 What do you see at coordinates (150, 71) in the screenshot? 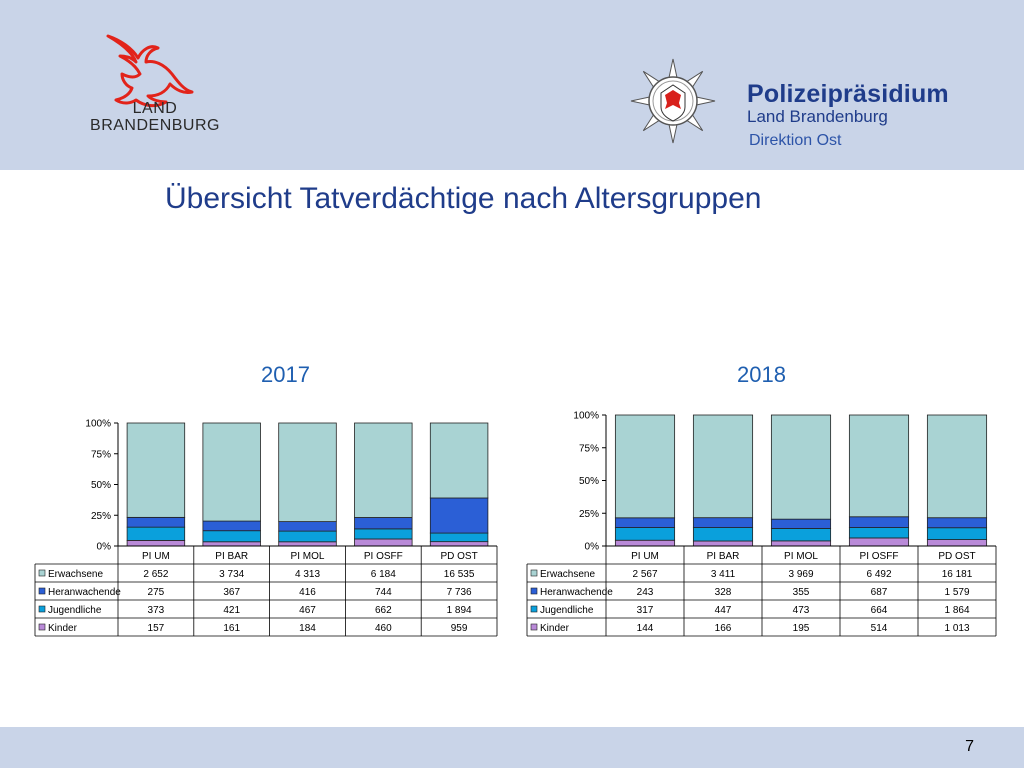
I see `brandenburg-eagle-logo` at bounding box center [150, 71].